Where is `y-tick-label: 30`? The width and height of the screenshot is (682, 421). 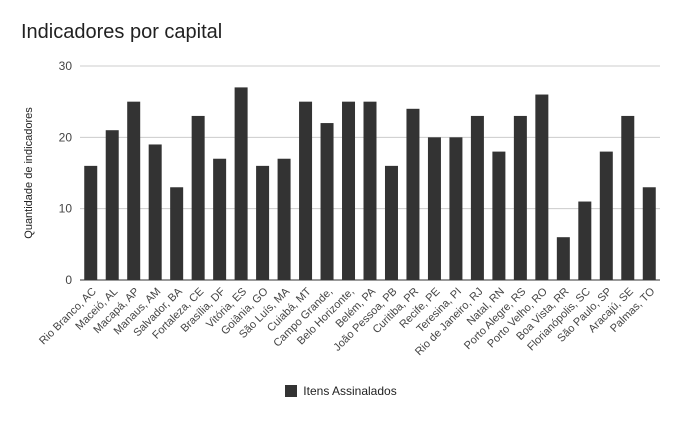 y-tick-label: 30 is located at coordinates (66, 66).